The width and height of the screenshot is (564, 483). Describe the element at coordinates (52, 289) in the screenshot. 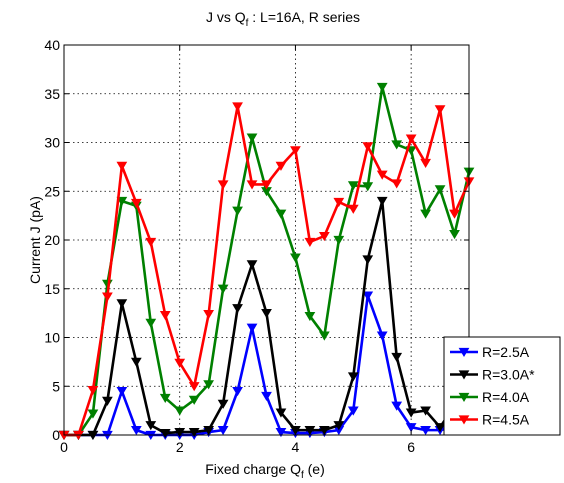

I see `y-tick-label: 15` at that location.